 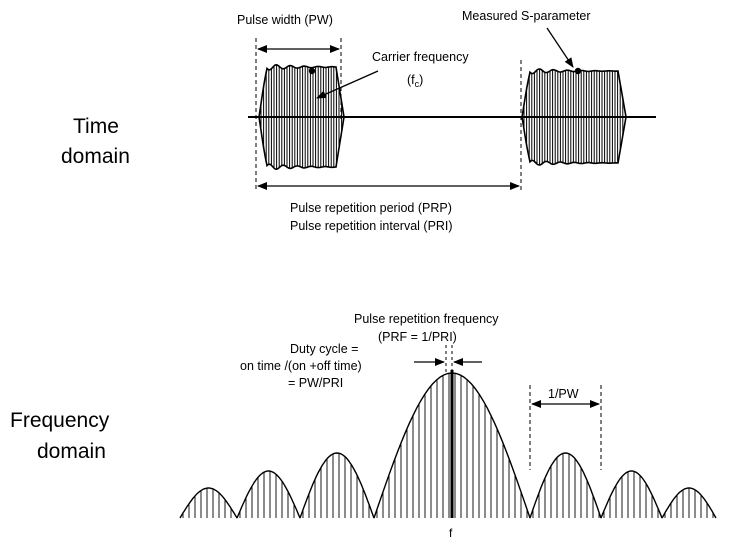 What do you see at coordinates (301, 366) in the screenshot?
I see `duty-cycle-line-2: on time /(on +off time)` at bounding box center [301, 366].